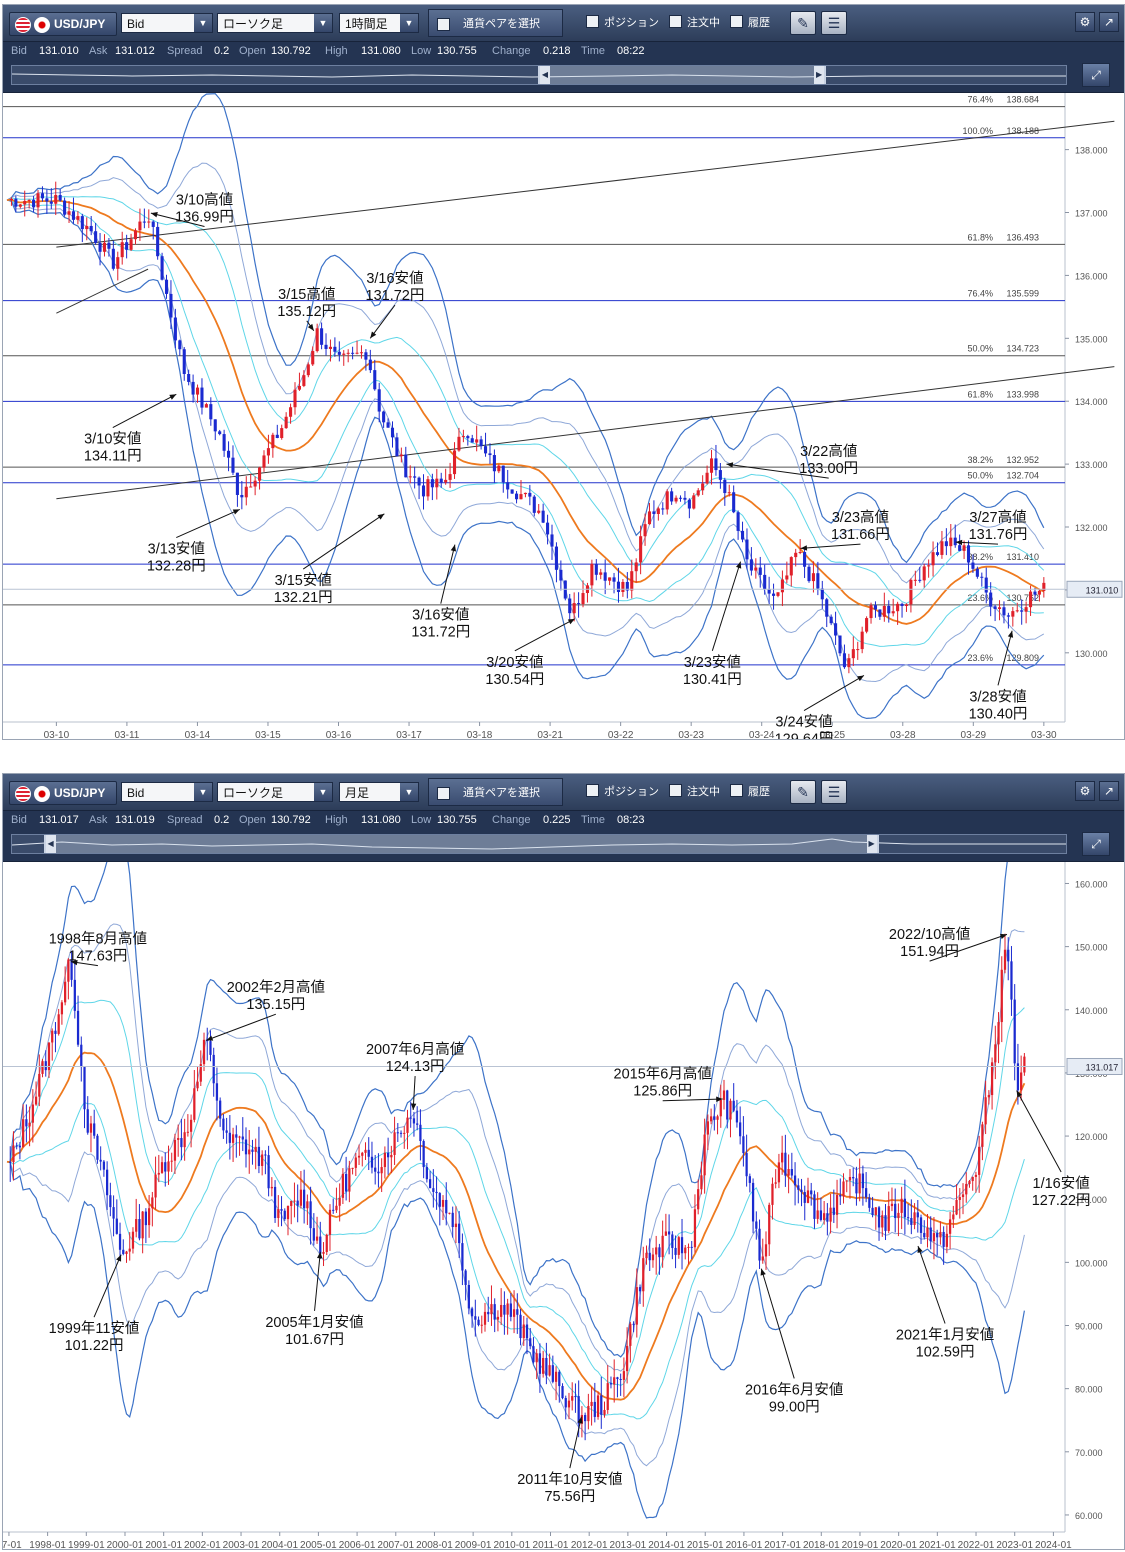 The image size is (1125, 1552). Describe the element at coordinates (980, 557) in the screenshot. I see `fib-pct-label: 38.2%` at that location.